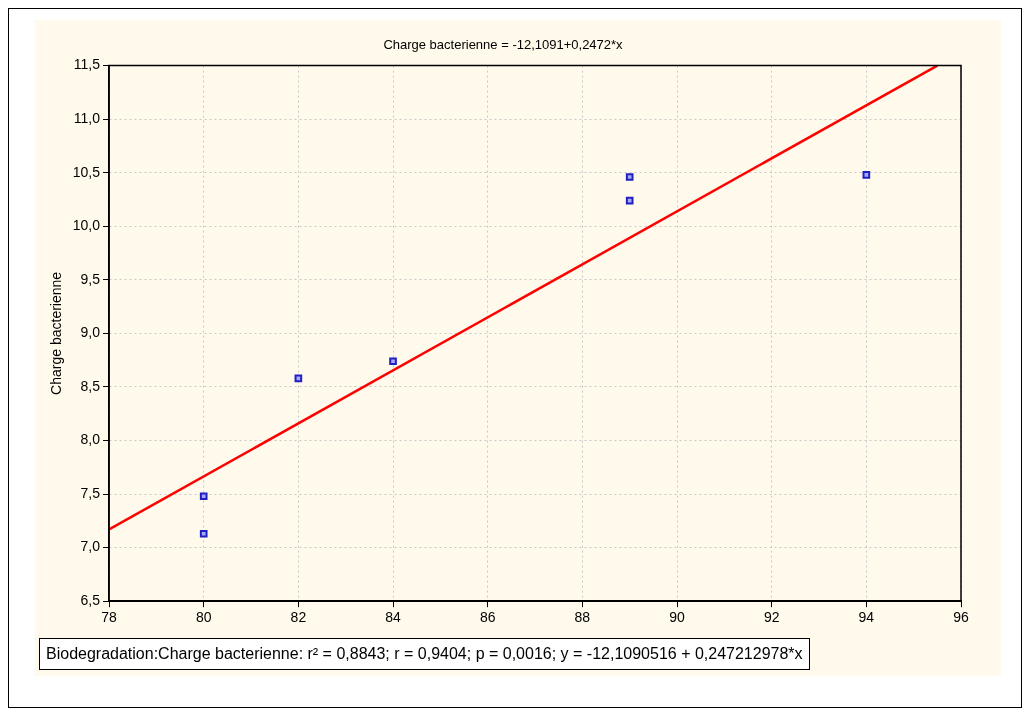 The image size is (1030, 717). What do you see at coordinates (90, 439) in the screenshot?
I see `y-tick-label: 8,0` at bounding box center [90, 439].